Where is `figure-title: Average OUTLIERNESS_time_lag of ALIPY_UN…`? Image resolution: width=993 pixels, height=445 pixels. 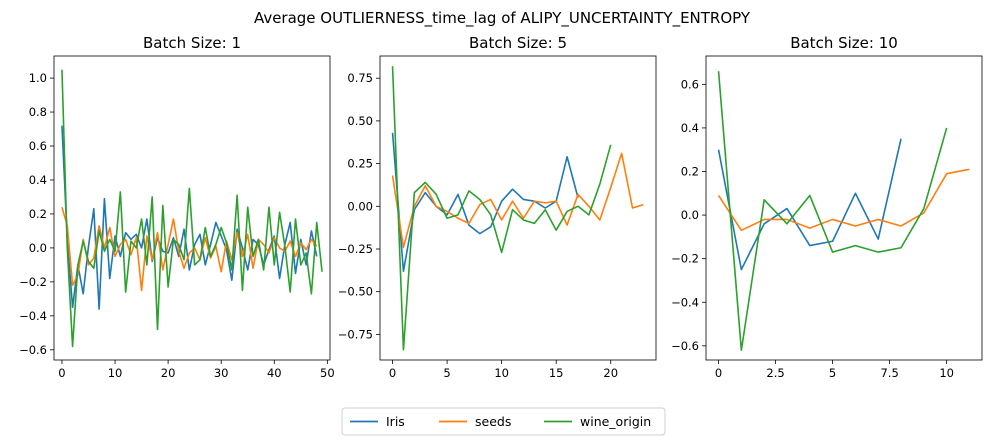 figure-title: Average OUTLIERNESS_time_lag of ALIPY_UN… is located at coordinates (502, 18).